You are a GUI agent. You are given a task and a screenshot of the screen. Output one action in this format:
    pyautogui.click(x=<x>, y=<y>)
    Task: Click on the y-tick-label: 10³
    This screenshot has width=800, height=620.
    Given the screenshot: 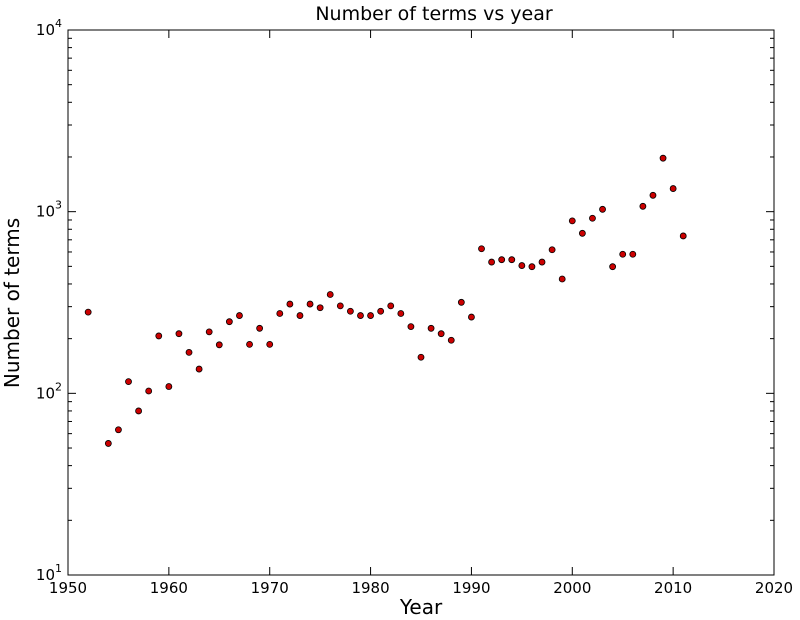 What is the action you would take?
    pyautogui.click(x=49, y=210)
    